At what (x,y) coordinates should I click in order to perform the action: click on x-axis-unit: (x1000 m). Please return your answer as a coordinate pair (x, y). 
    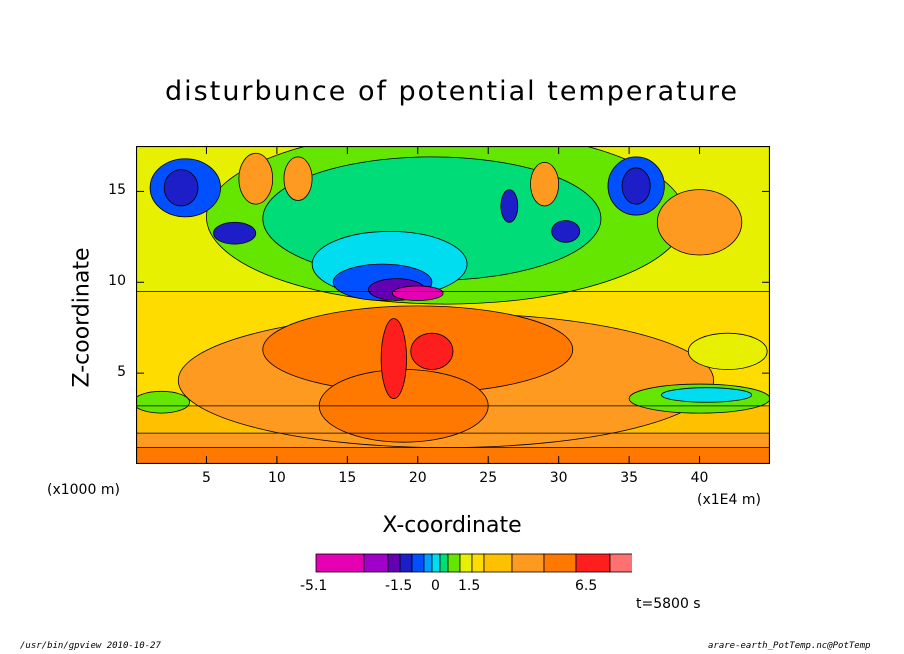
    Looking at the image, I should click on (83, 490).